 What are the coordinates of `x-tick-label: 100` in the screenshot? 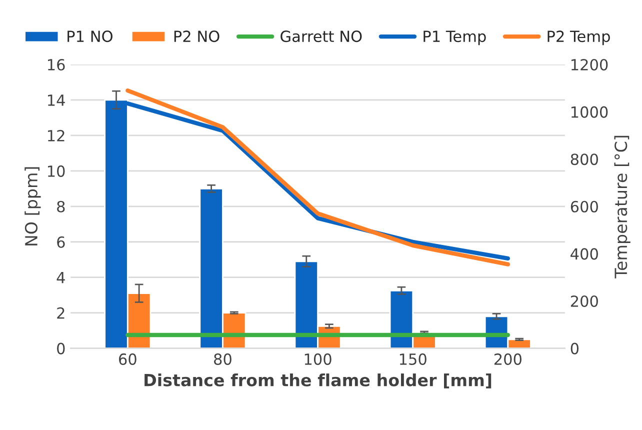 It's located at (318, 359).